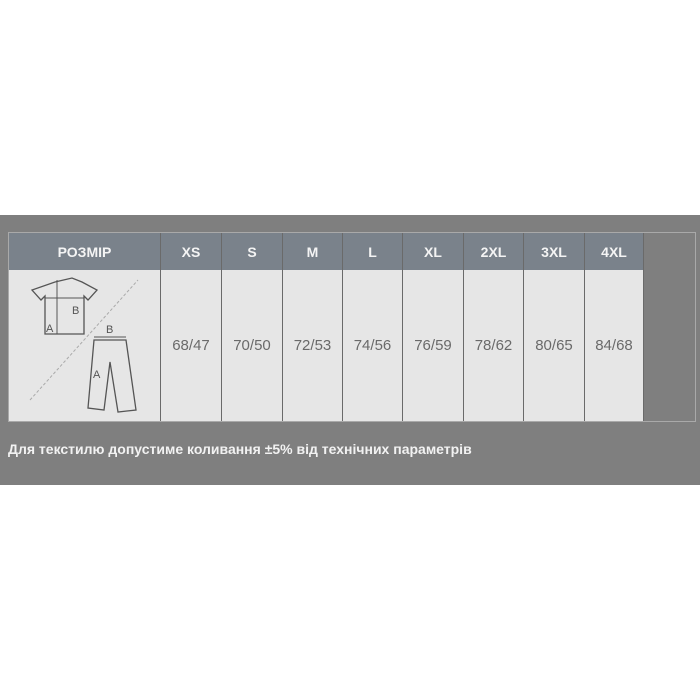  I want to click on size-value: 84/68, so click(614, 345).